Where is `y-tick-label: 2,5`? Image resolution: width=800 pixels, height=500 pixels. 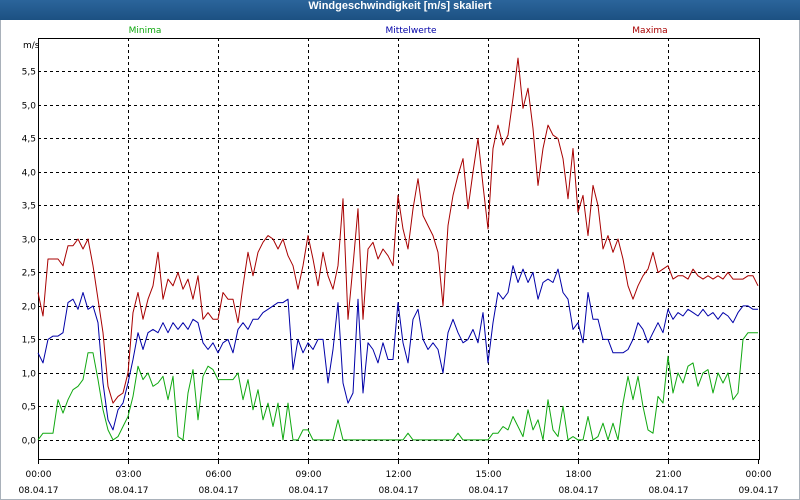
y-tick-label: 2,5 is located at coordinates (29, 274).